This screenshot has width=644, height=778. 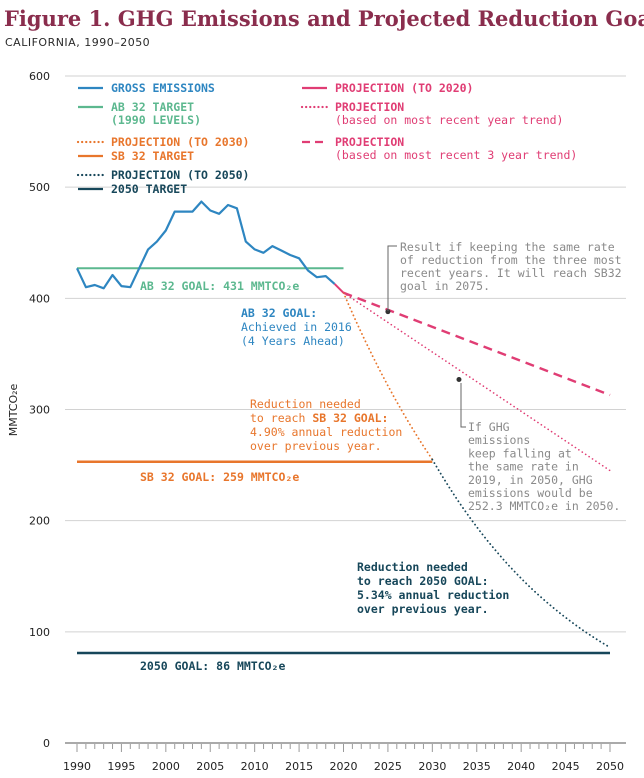 I want to click on x-tick-label: 2045, so click(x=566, y=766).